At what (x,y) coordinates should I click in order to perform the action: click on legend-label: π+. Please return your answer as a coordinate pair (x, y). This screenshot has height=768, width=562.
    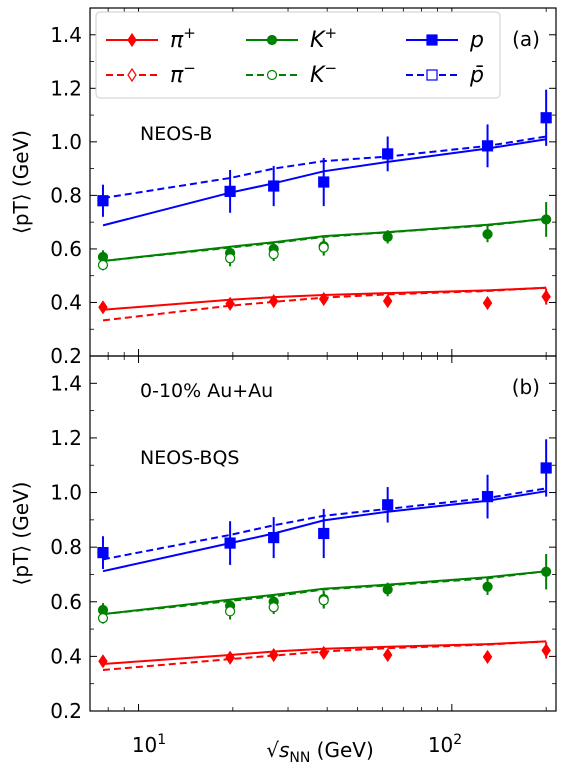
    Looking at the image, I should click on (183, 38).